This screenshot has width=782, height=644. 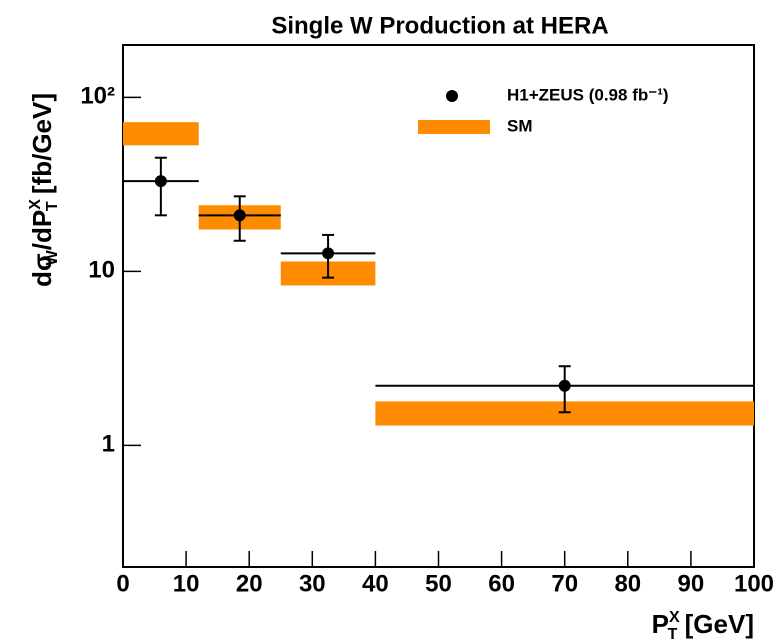 What do you see at coordinates (186, 583) in the screenshot?
I see `x-tick-label: 10` at bounding box center [186, 583].